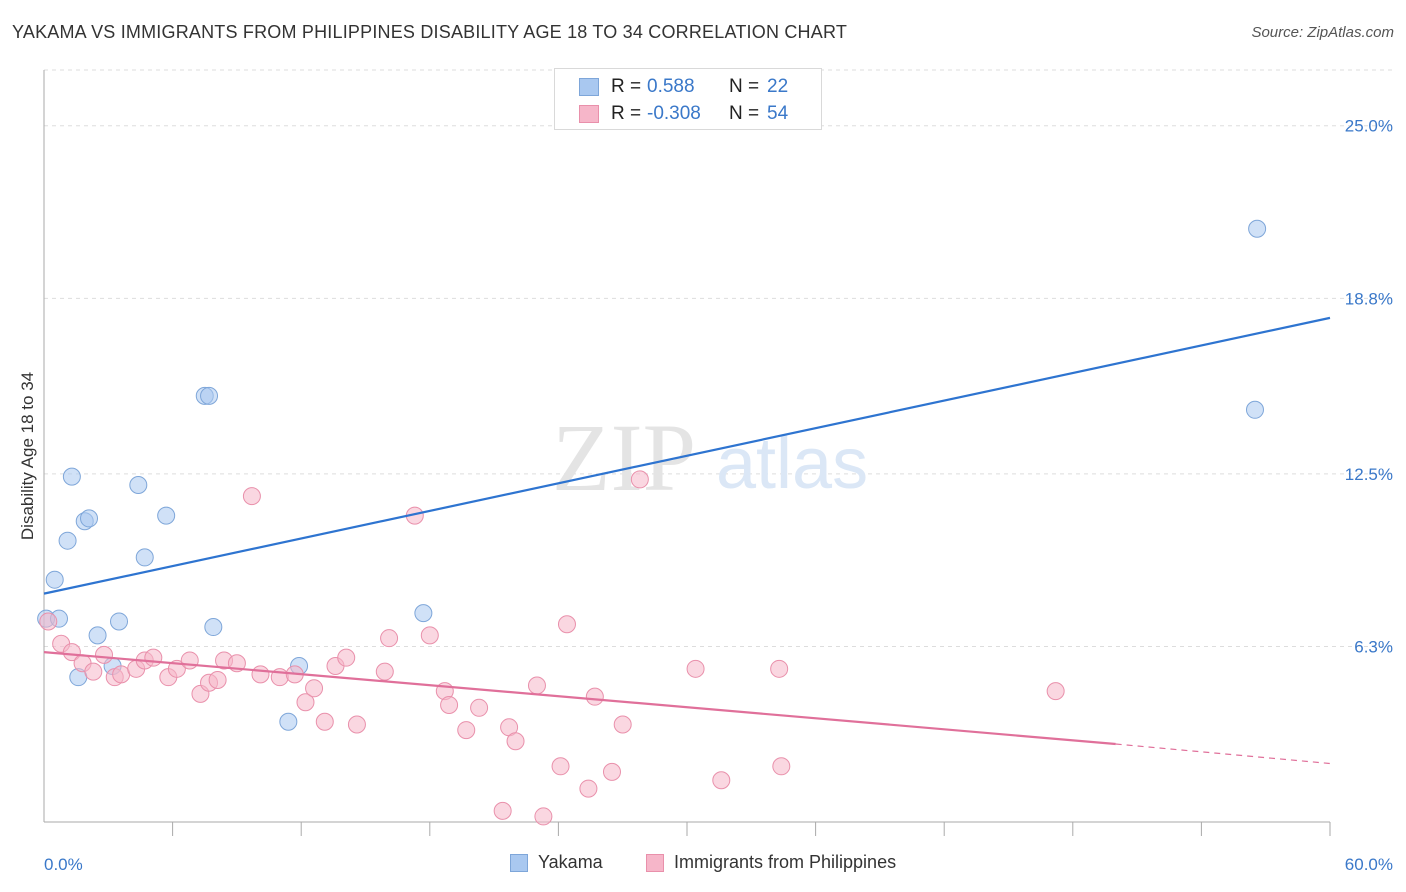 This screenshot has width=1406, height=892. What do you see at coordinates (624, 457) in the screenshot?
I see `watermark-zip: ZIP` at bounding box center [624, 457].